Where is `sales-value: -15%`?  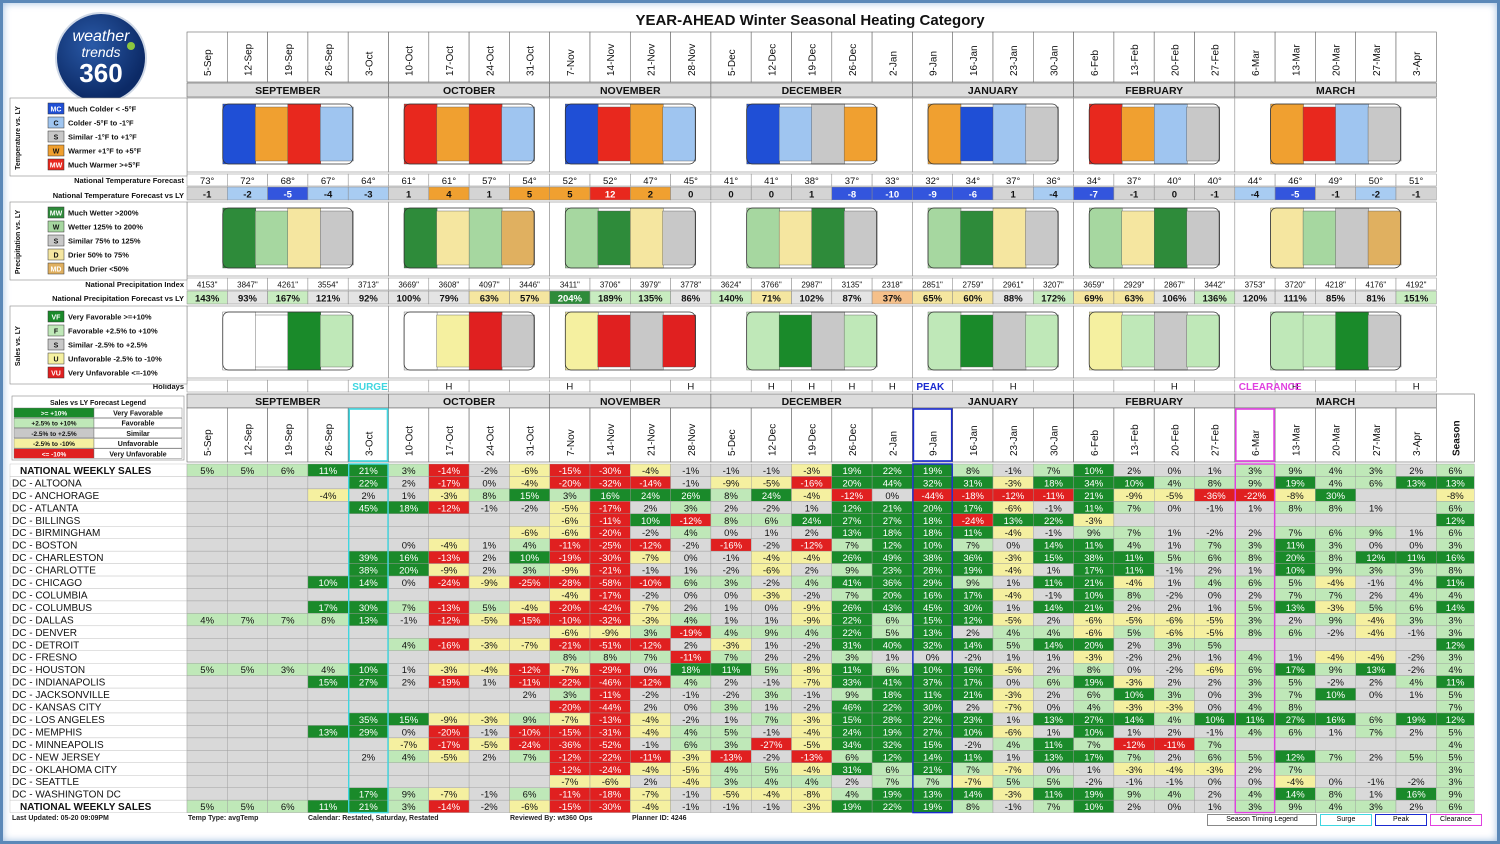
sales-value: -15% is located at coordinates (529, 620).